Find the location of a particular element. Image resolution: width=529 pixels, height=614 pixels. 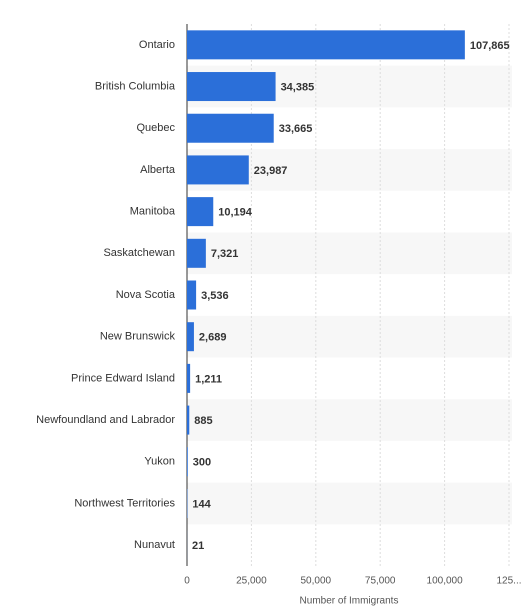

y-tick-label: Alberta is located at coordinates (158, 170).